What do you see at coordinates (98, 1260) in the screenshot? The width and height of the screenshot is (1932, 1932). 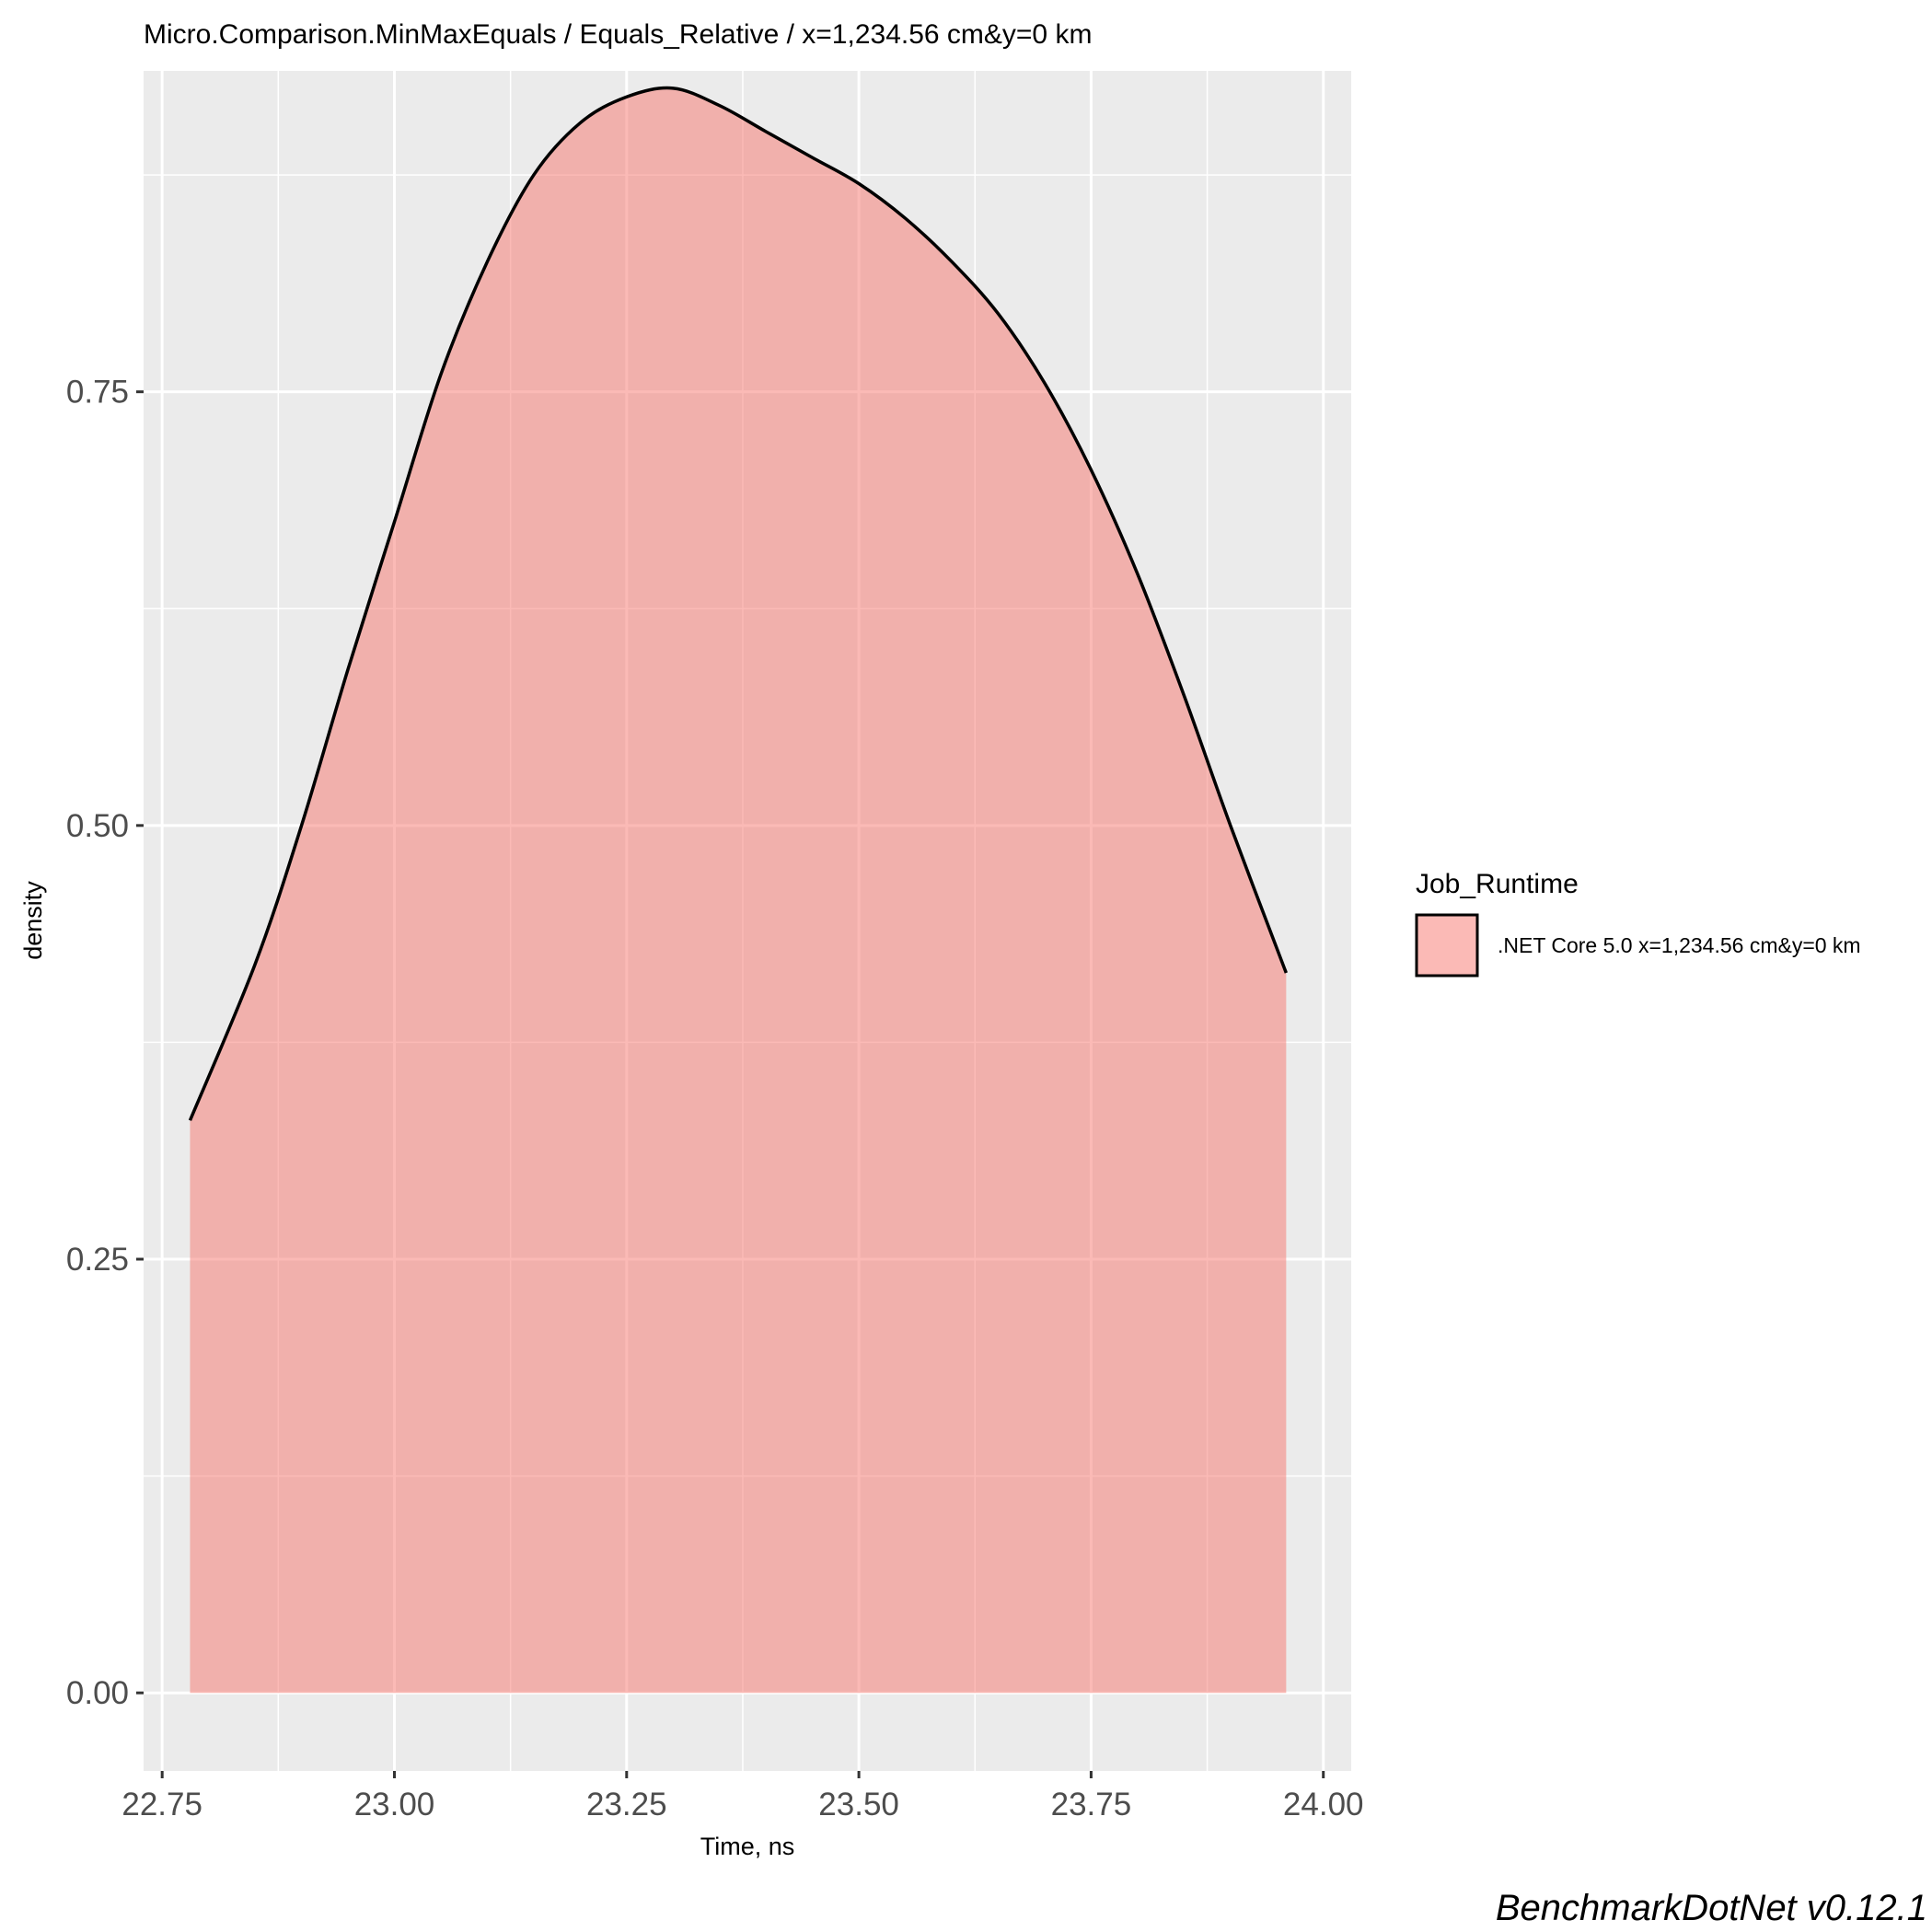 I see `y-tick-label: 0.25` at bounding box center [98, 1260].